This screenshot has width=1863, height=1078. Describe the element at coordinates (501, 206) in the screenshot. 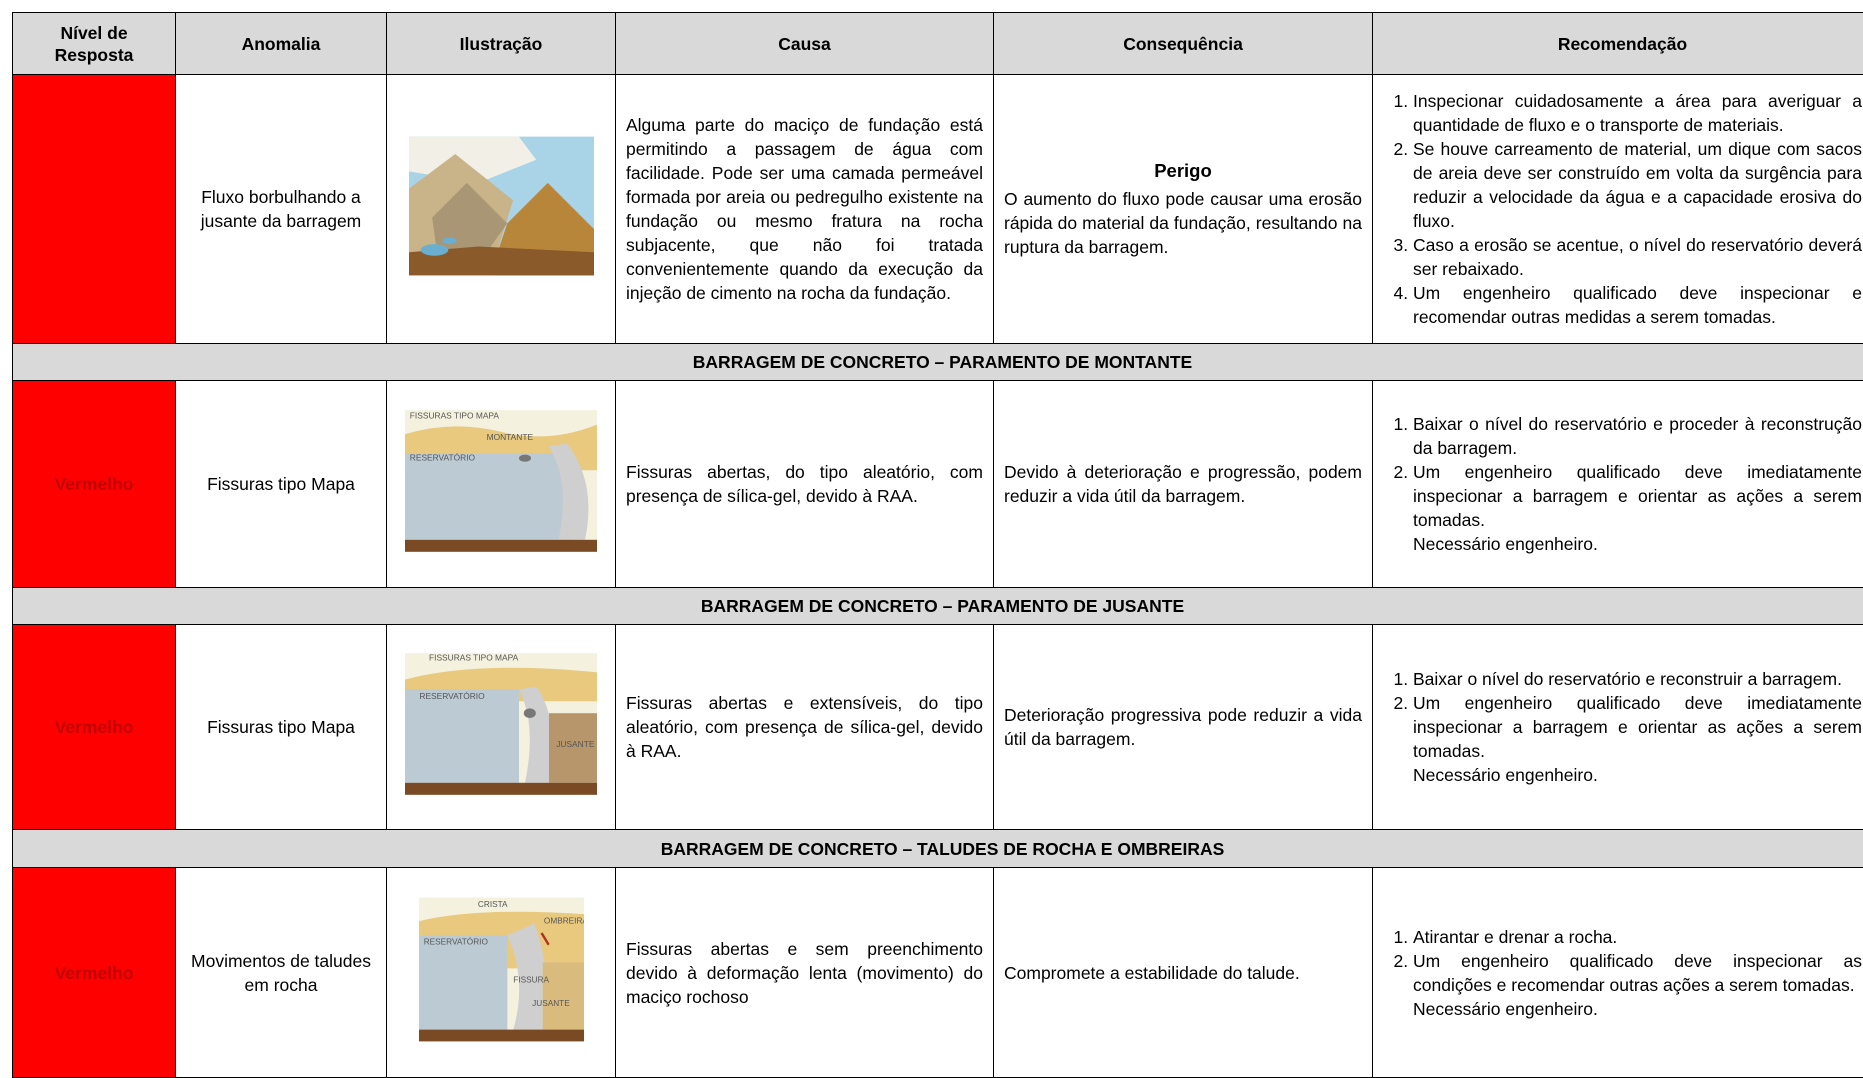

I see `illustration` at that location.